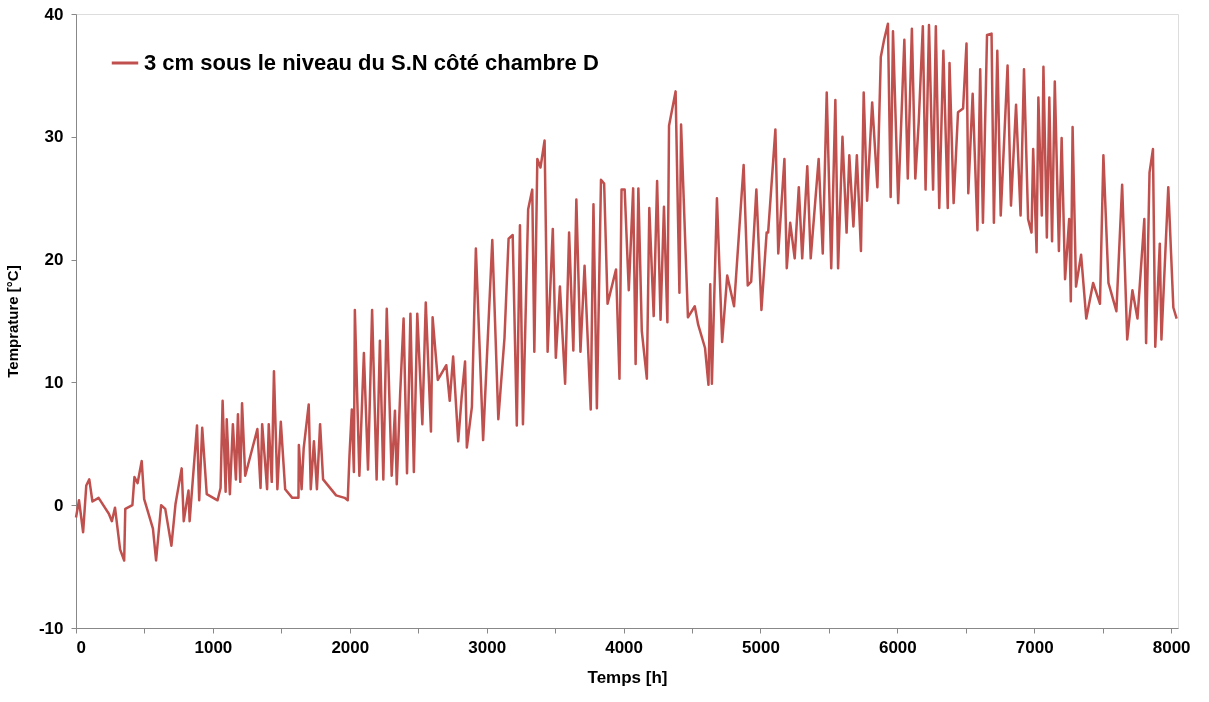 This screenshot has width=1209, height=702. I want to click on x-tick-label: 4000, so click(624, 647).